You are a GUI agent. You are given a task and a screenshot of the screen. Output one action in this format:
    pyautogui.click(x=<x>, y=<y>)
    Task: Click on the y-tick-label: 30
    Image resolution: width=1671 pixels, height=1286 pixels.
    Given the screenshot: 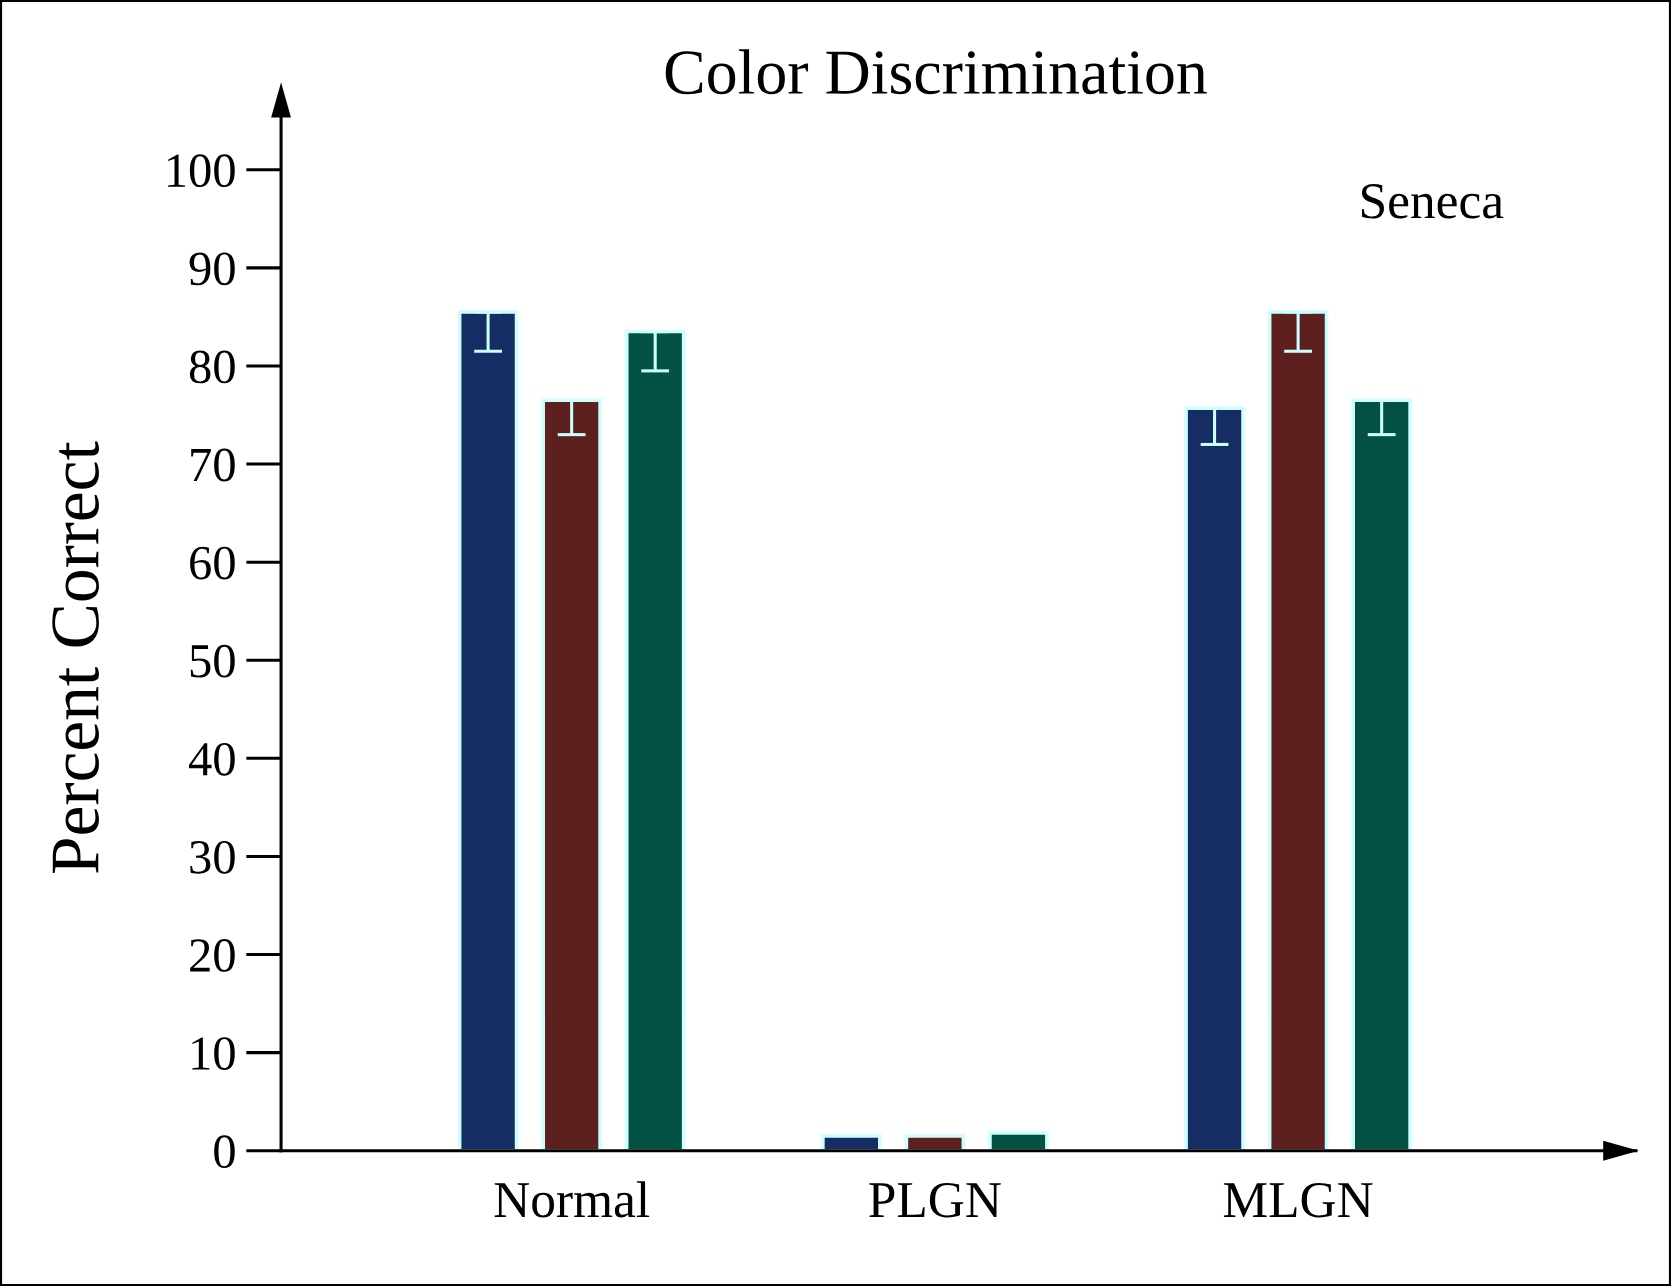 What is the action you would take?
    pyautogui.click(x=212, y=857)
    